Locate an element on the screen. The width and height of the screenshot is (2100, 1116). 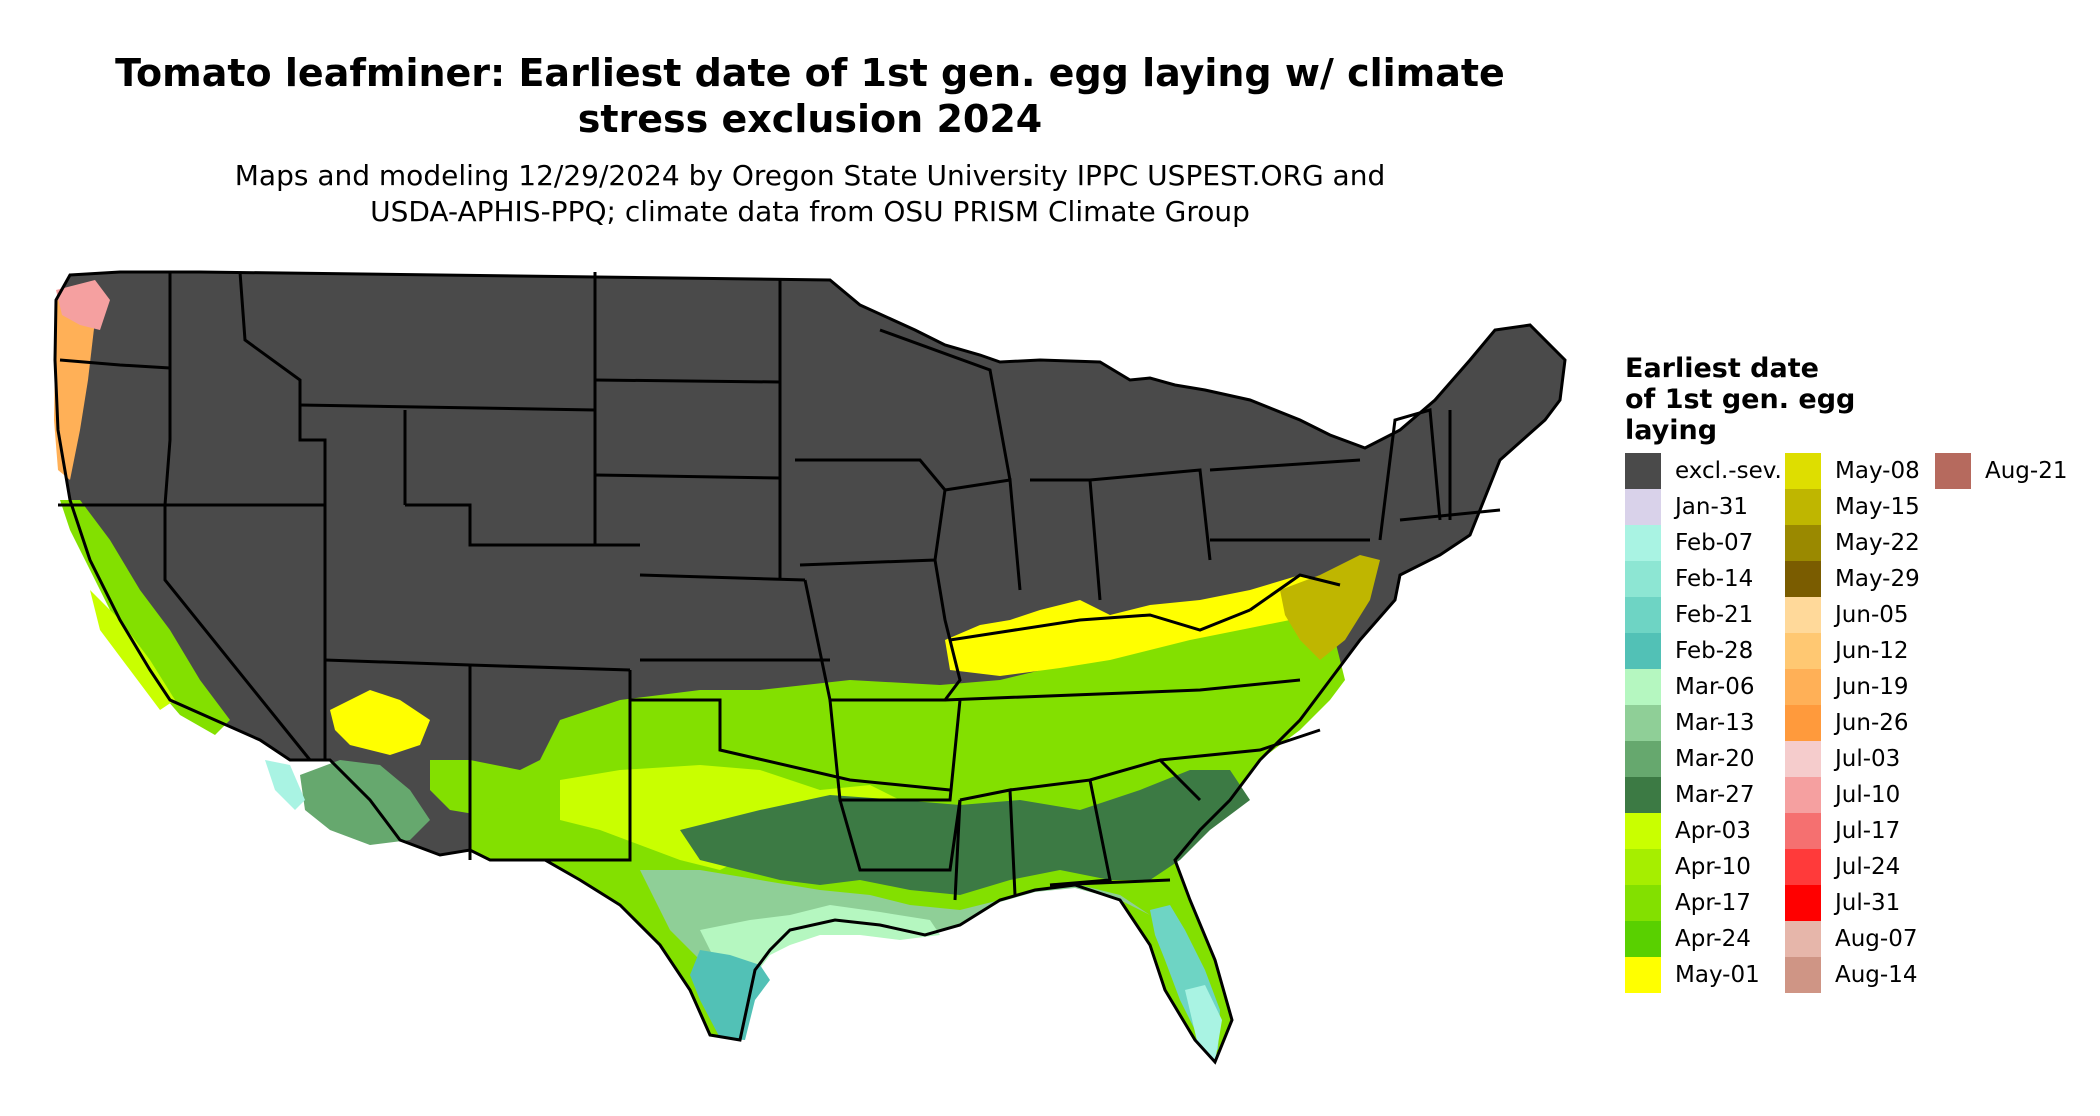
legend-item: excl.-sev. is located at coordinates (1703, 471).